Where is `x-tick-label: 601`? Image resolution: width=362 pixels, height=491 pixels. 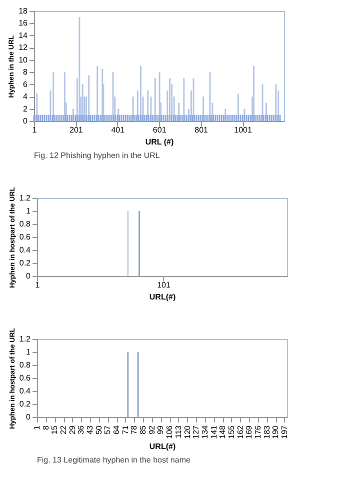 x-tick-label: 601 is located at coordinates (159, 130).